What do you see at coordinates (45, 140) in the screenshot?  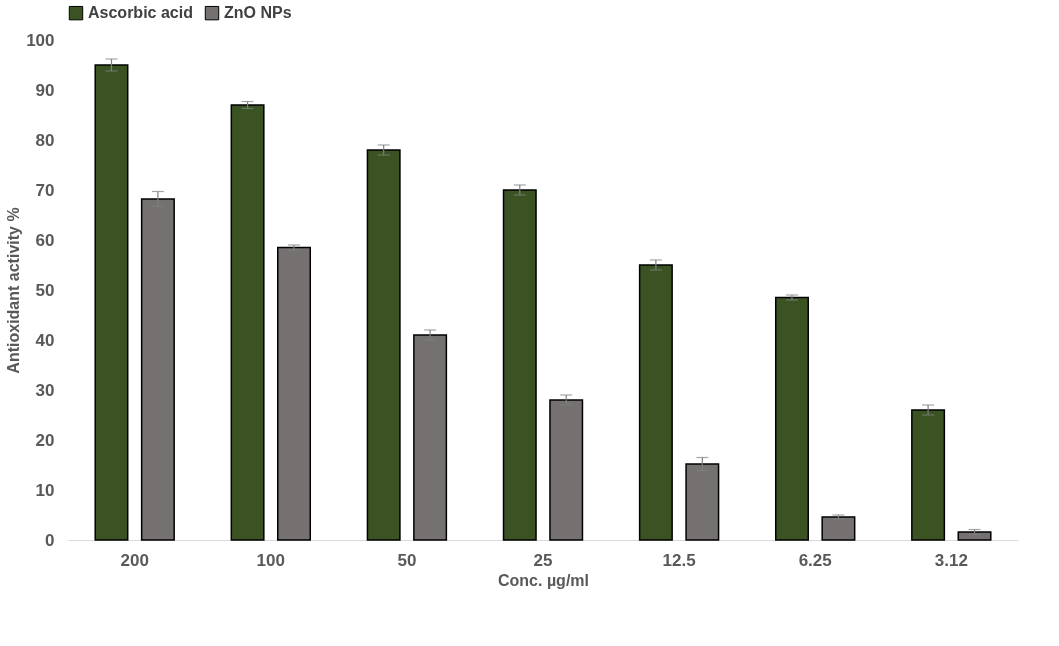 I see `y-tick-label: 80` at bounding box center [45, 140].